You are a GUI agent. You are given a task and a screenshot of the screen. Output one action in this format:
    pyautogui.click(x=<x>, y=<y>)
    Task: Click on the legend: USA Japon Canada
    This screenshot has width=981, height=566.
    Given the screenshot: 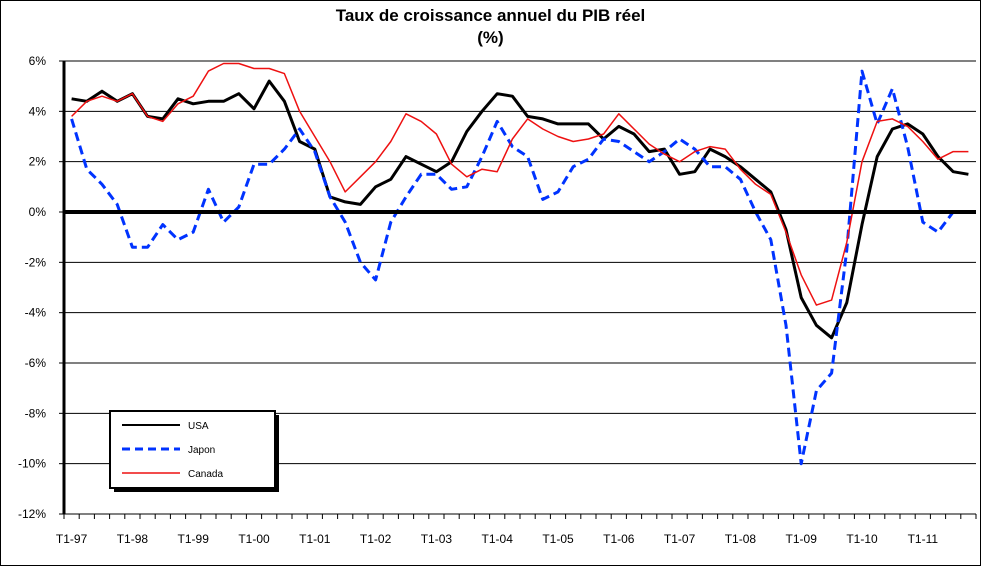 What is the action you would take?
    pyautogui.click(x=194, y=451)
    